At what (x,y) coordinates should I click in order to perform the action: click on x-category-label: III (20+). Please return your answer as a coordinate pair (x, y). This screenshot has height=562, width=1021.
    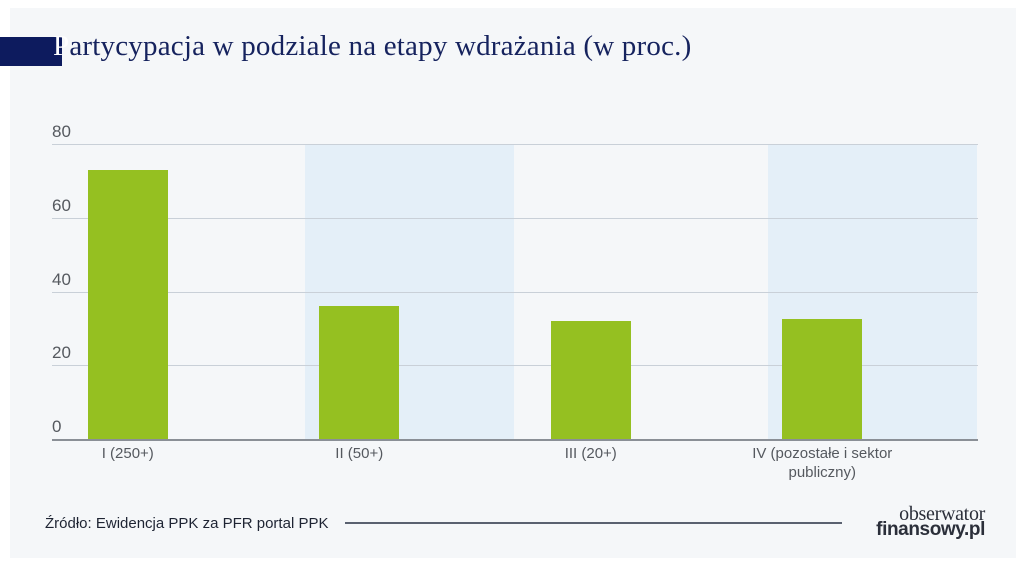
    Looking at the image, I should click on (591, 453).